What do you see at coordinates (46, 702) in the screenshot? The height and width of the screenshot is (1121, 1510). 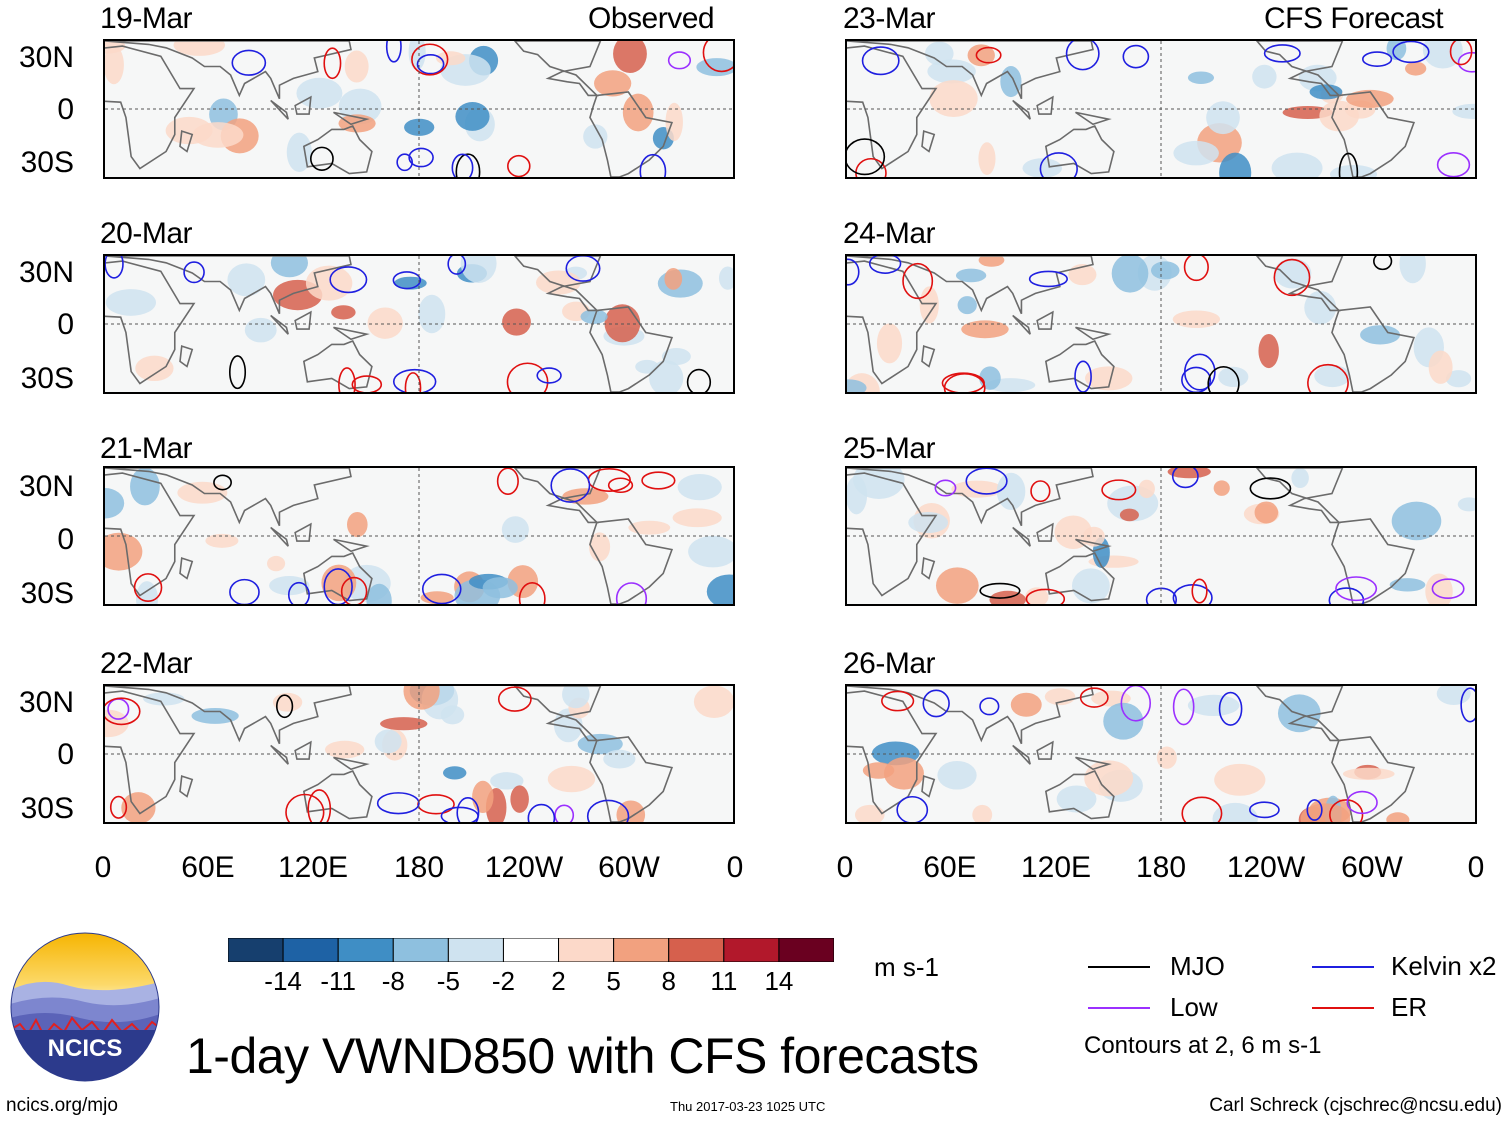 I see `lat-label-30n: 30N` at bounding box center [46, 702].